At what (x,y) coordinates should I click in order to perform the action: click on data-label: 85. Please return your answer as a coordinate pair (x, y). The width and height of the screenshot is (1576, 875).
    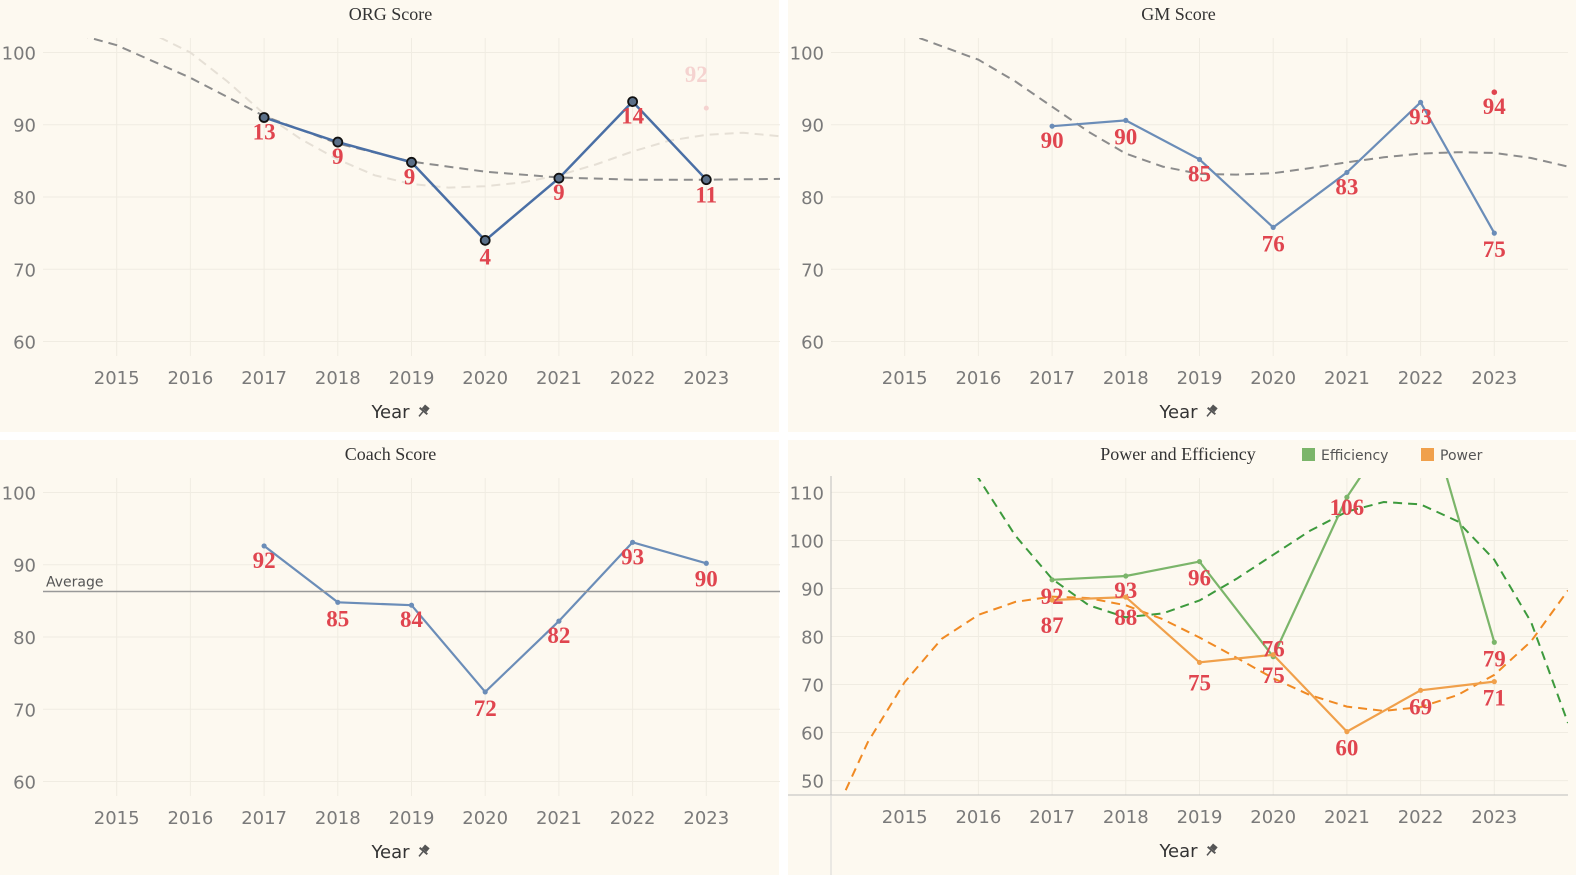
    Looking at the image, I should click on (1199, 173).